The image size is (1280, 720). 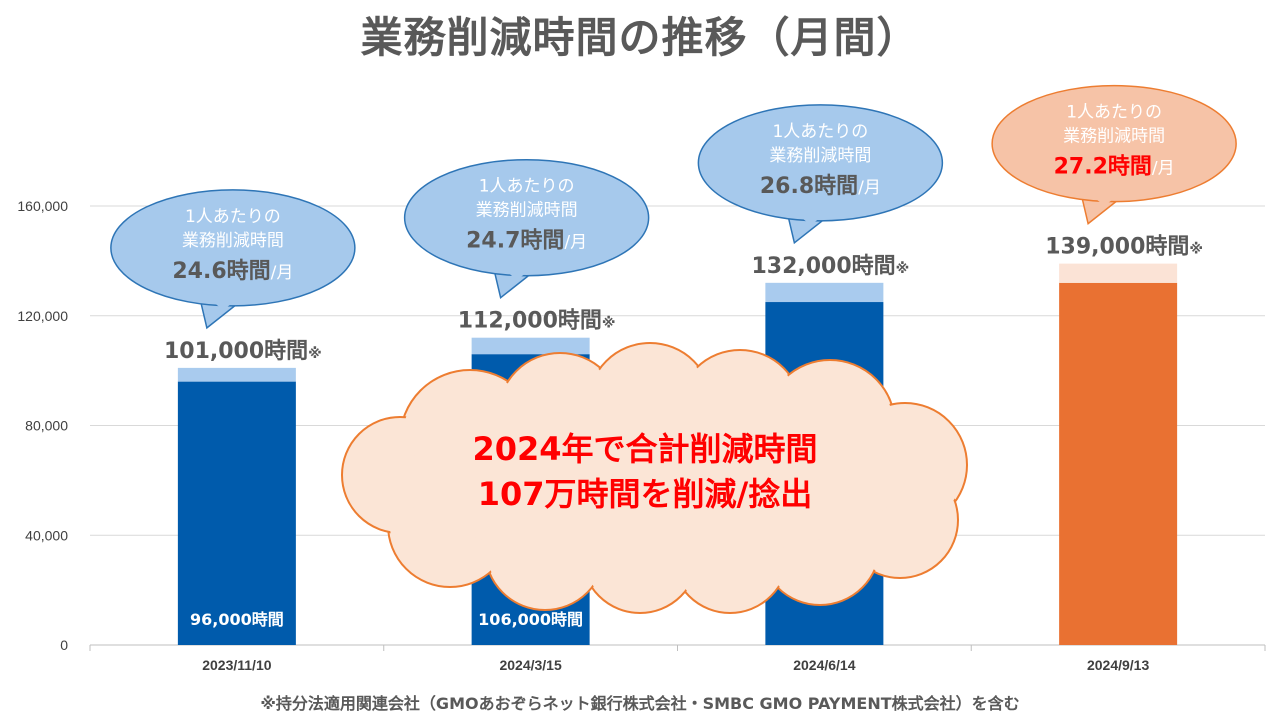 I want to click on x-tick-label: 2023/11/10, so click(x=237, y=665).